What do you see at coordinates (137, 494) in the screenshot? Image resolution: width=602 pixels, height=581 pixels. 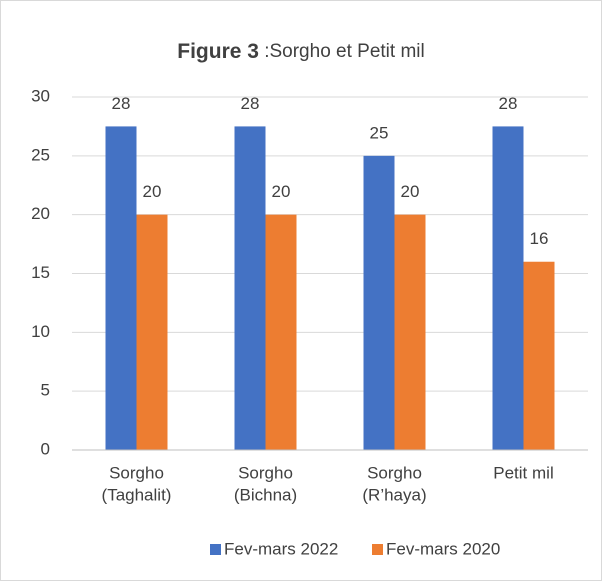 I see `x-tick-label: (Taghalit)` at bounding box center [137, 494].